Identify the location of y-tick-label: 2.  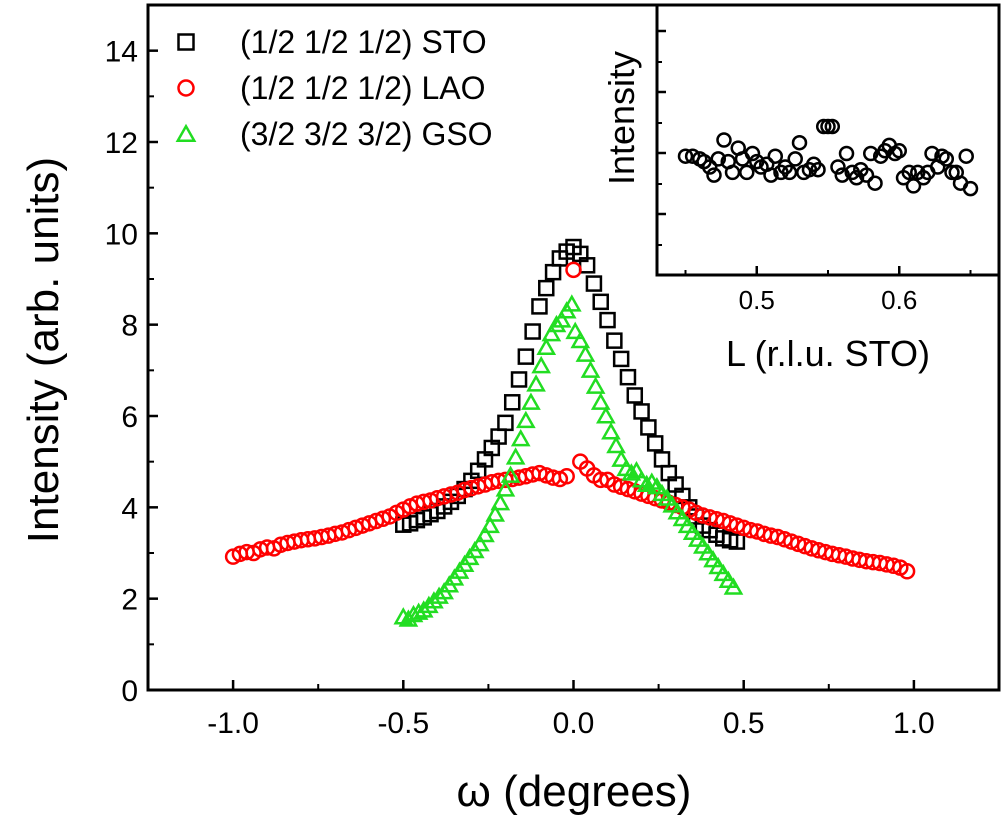
(129, 600).